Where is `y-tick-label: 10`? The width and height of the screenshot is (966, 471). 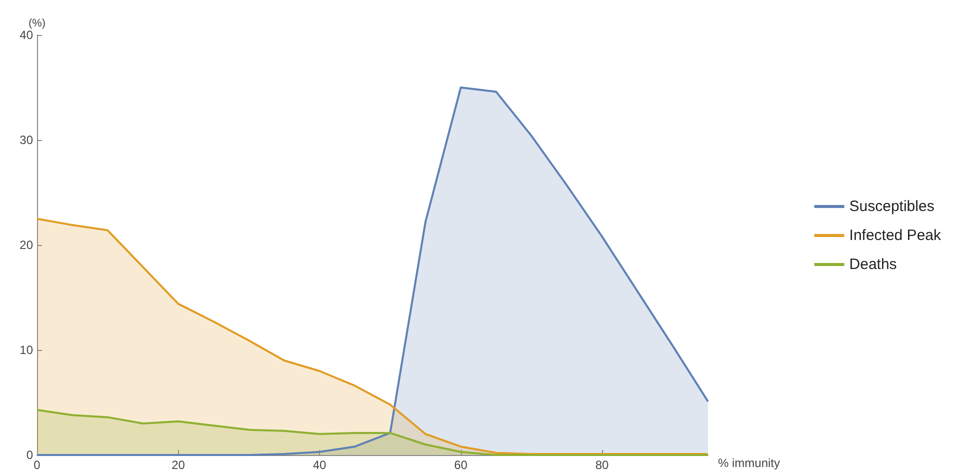
y-tick-label: 10 is located at coordinates (27, 350).